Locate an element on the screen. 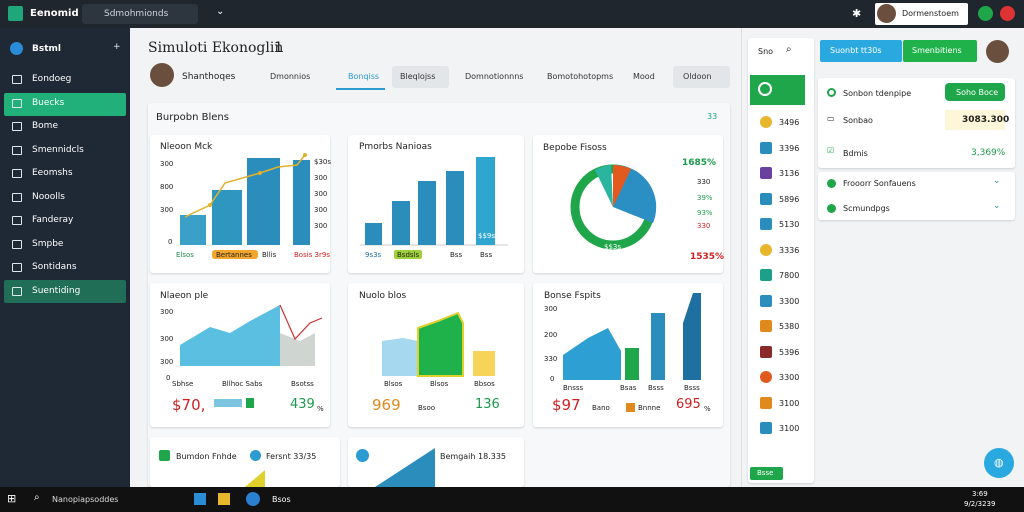 This screenshot has width=1024, height=512. nav-item: Smpbe is located at coordinates (48, 243).